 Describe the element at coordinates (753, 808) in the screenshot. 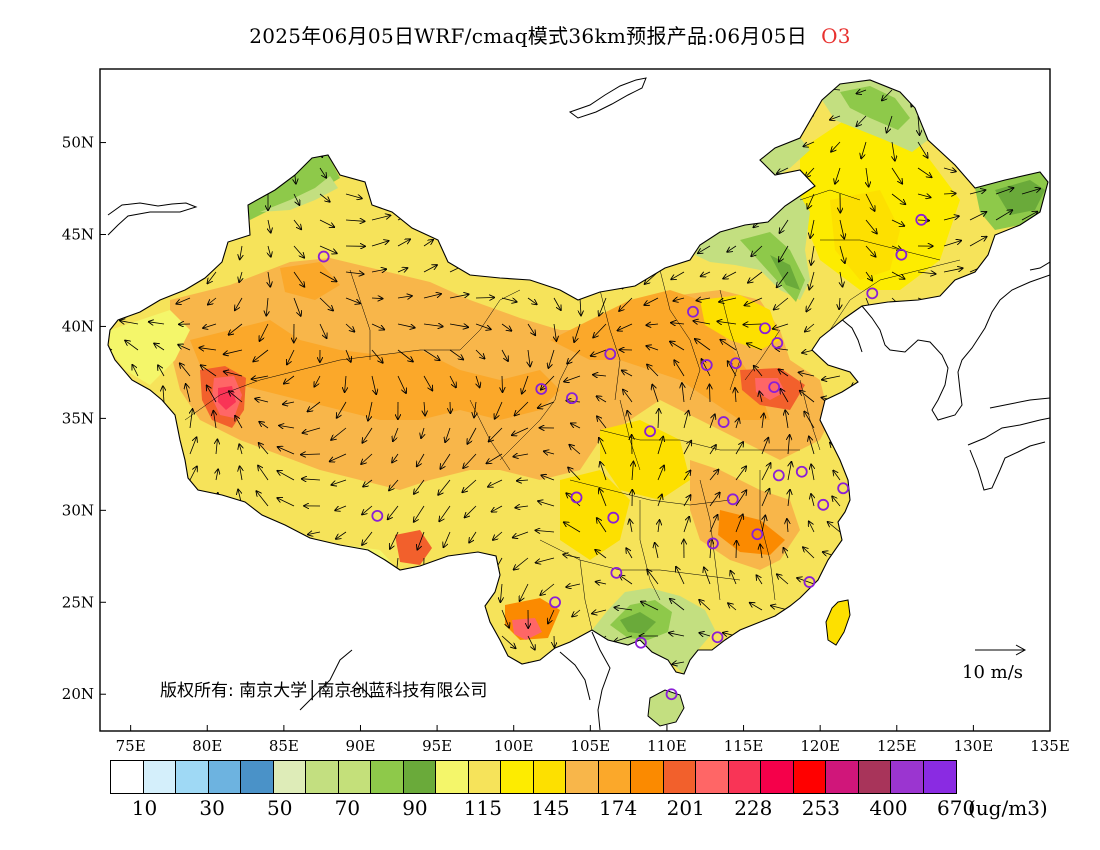

I see `legend-label: 228` at that location.